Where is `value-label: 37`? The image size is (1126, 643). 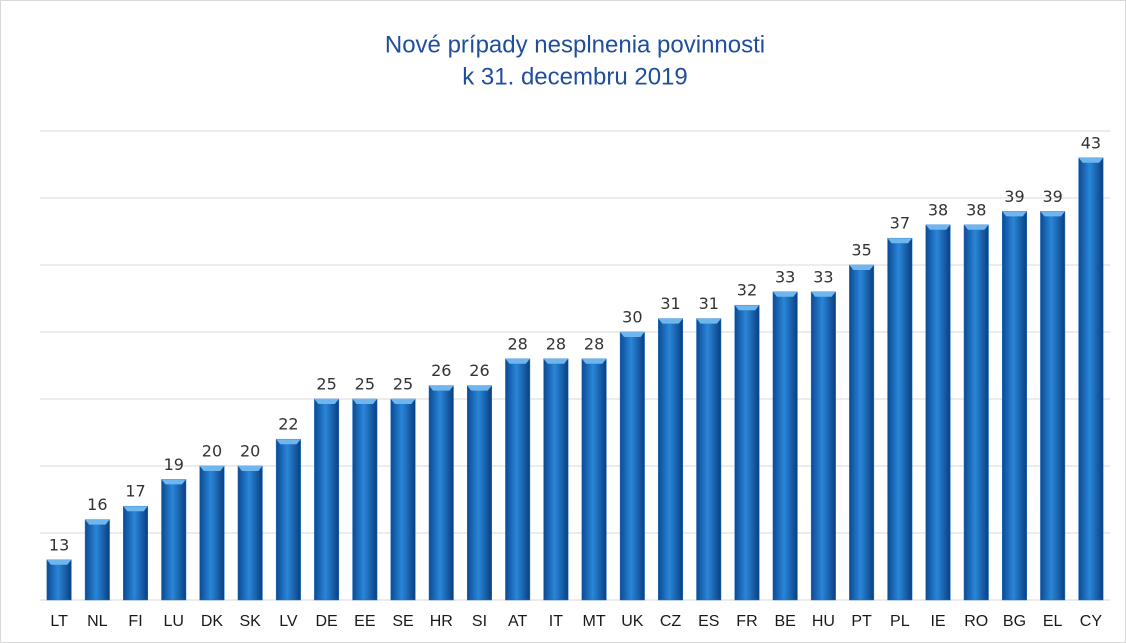
value-label: 37 is located at coordinates (900, 223).